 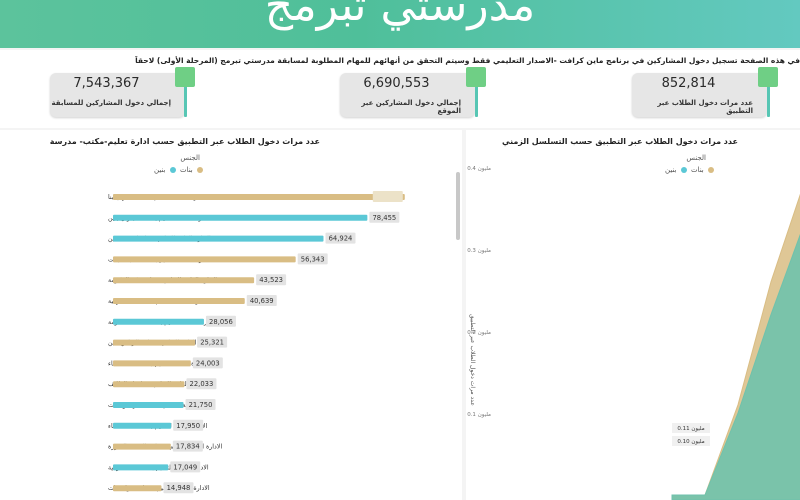 I want to click on bar-value-label: 40,639, so click(x=262, y=301).